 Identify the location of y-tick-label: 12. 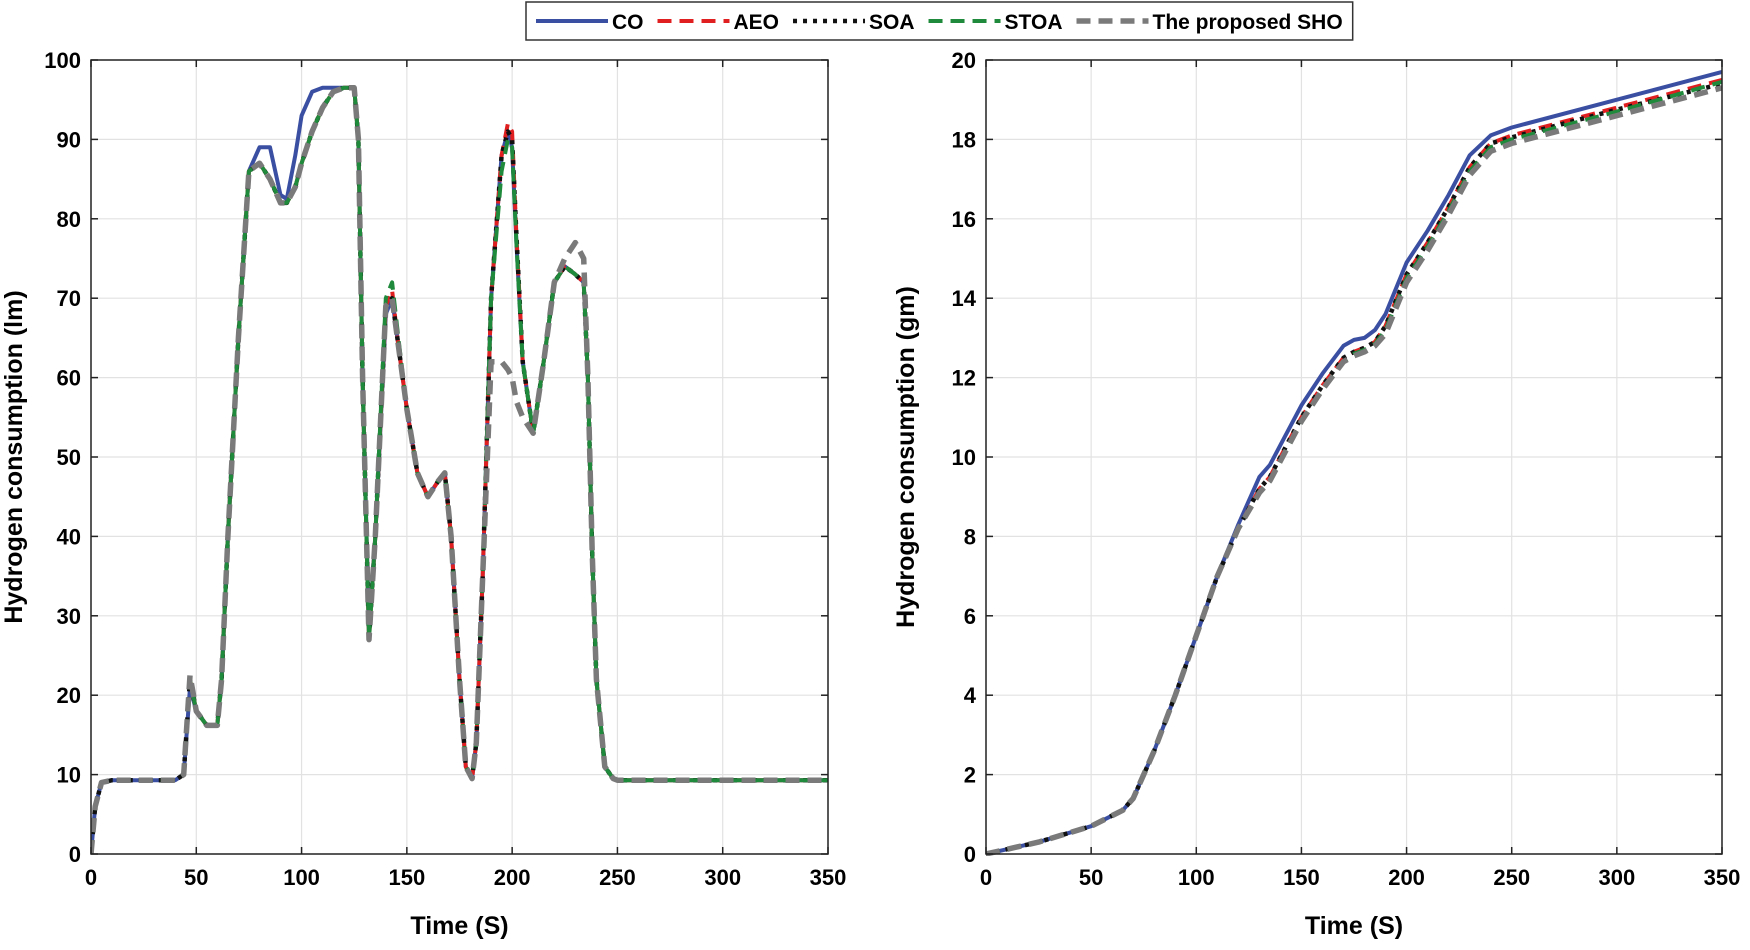
(964, 378).